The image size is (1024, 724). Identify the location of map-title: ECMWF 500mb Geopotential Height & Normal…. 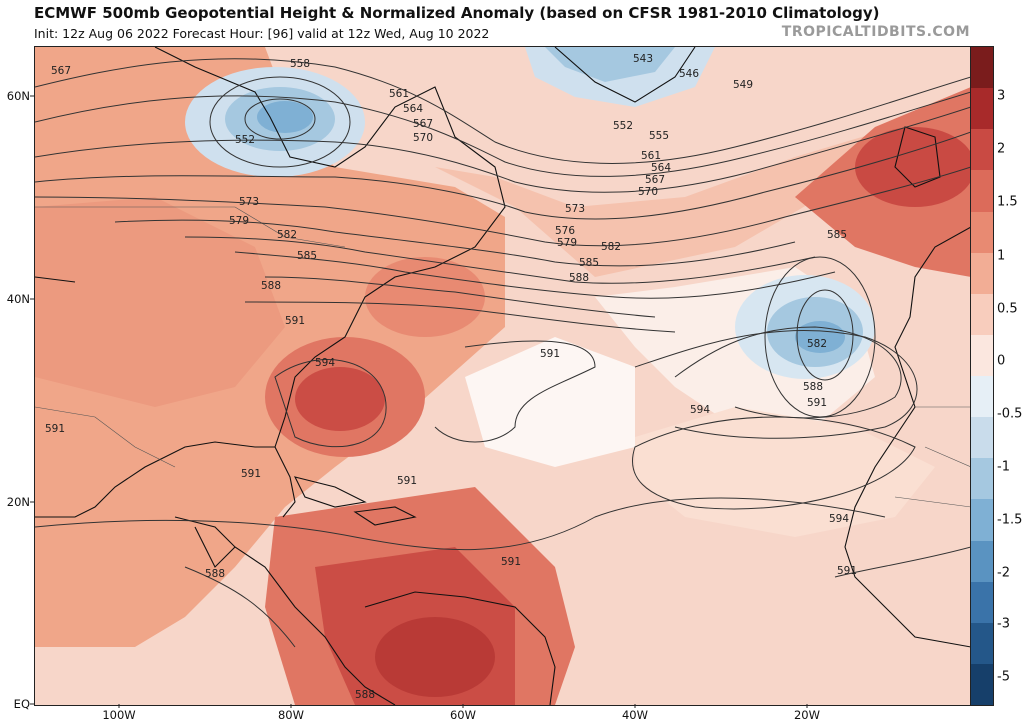
(457, 13).